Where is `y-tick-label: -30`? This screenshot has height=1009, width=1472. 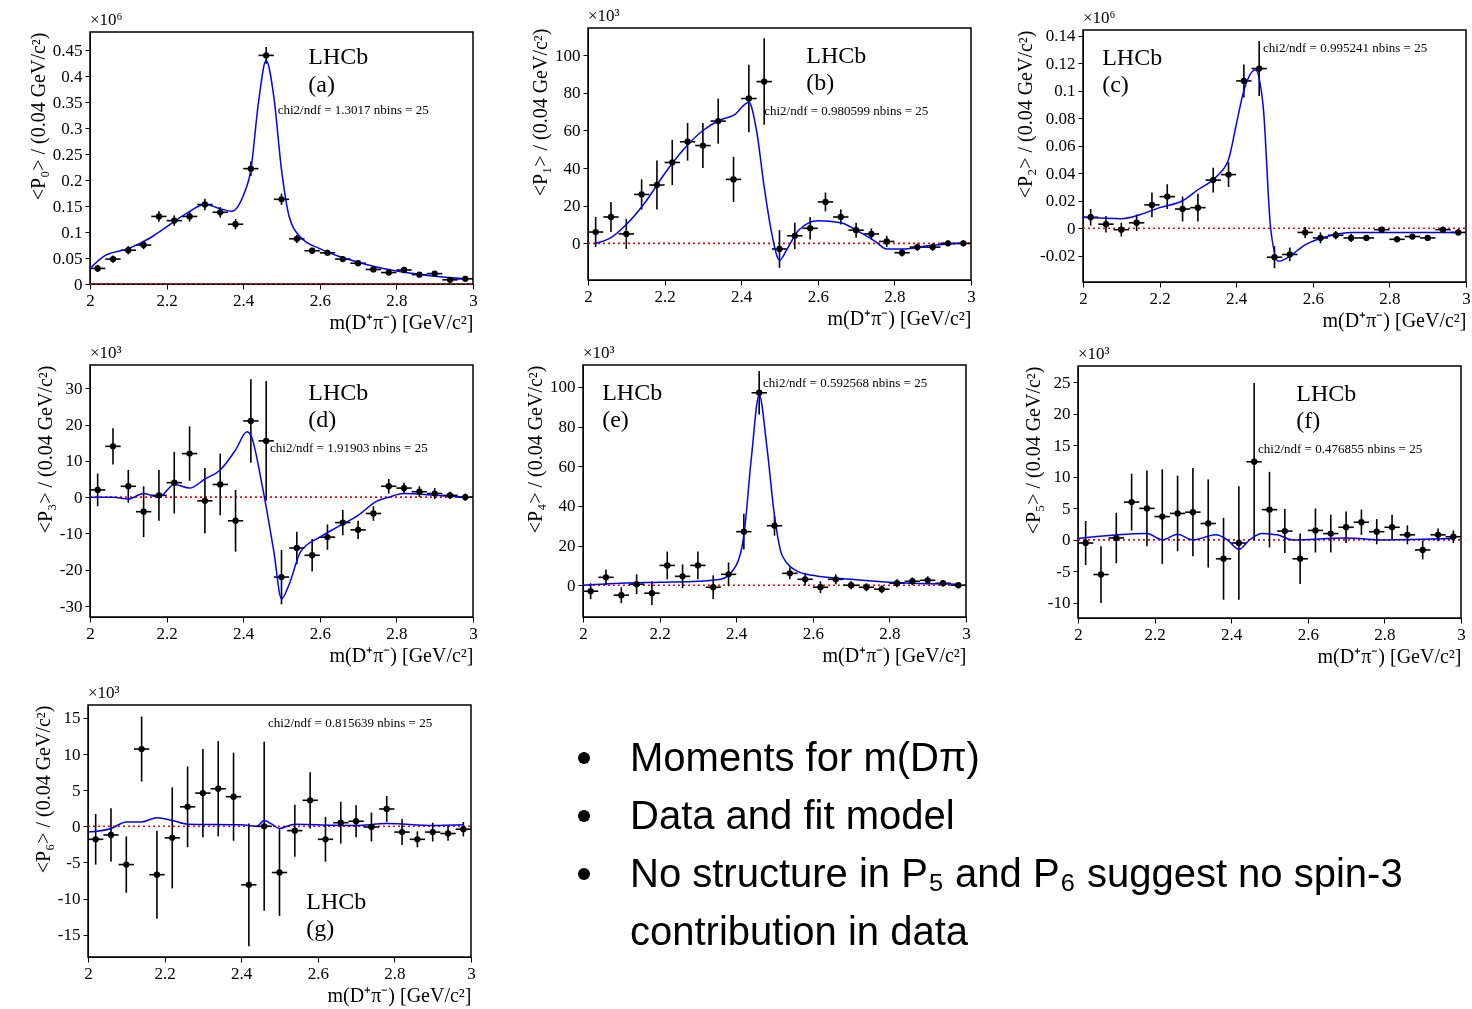
y-tick-label: -30 is located at coordinates (71, 606).